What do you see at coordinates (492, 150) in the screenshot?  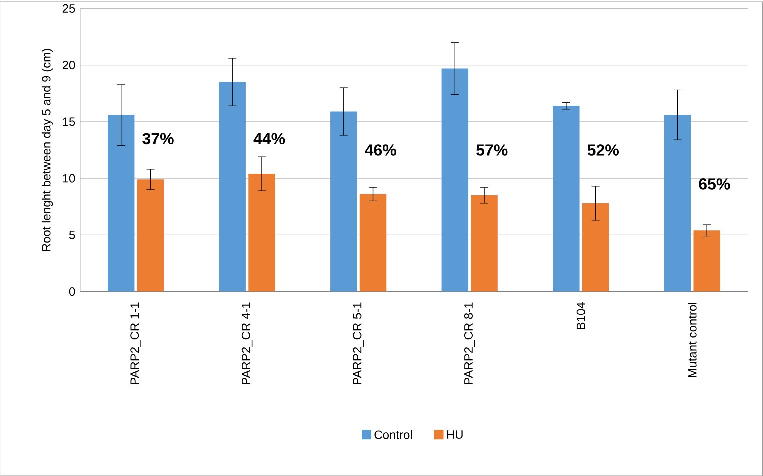 I see `annotation: 57%` at bounding box center [492, 150].